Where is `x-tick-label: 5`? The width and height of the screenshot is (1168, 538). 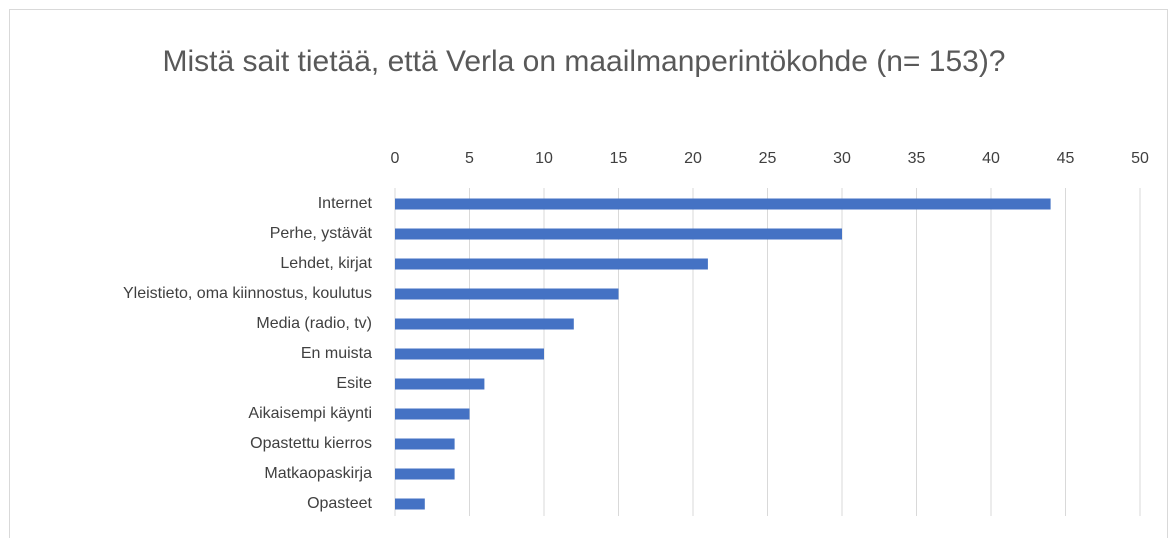 x-tick-label: 5 is located at coordinates (469, 158).